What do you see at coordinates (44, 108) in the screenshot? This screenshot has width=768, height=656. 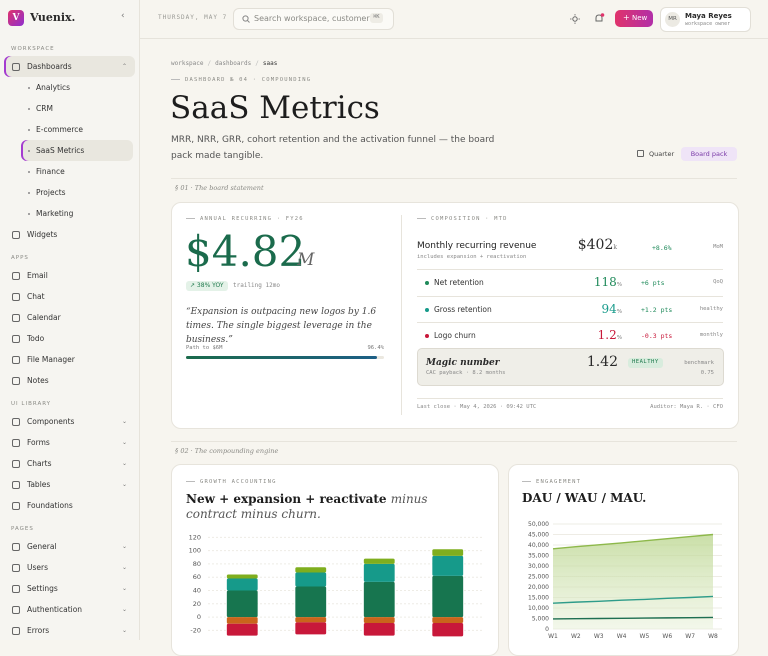 I see `nav-label: CRM` at bounding box center [44, 108].